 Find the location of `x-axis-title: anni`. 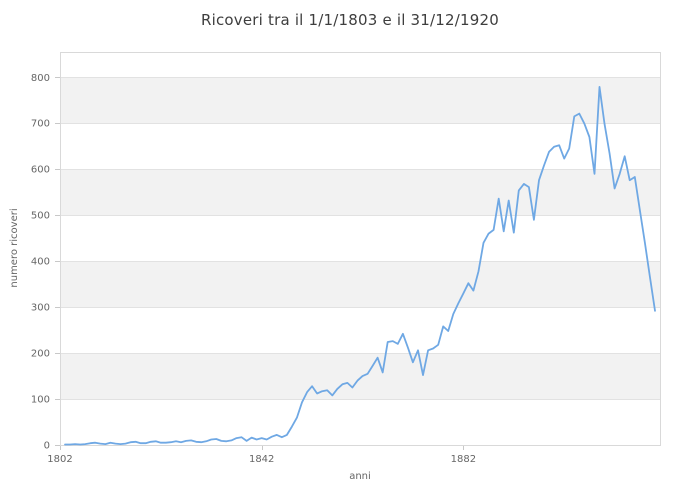

x-axis-title: anni is located at coordinates (360, 476).